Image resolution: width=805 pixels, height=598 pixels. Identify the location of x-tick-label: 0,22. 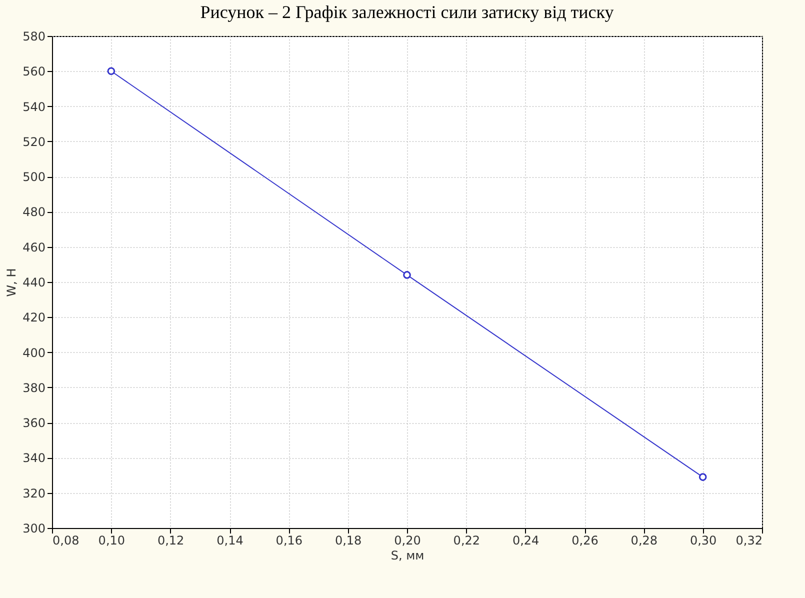
(466, 541).